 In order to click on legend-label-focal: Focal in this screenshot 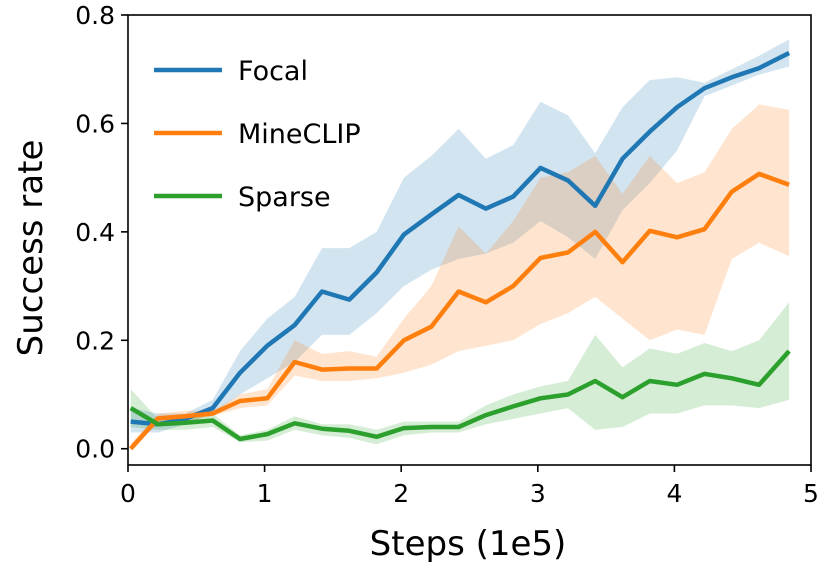, I will do `click(273, 71)`.